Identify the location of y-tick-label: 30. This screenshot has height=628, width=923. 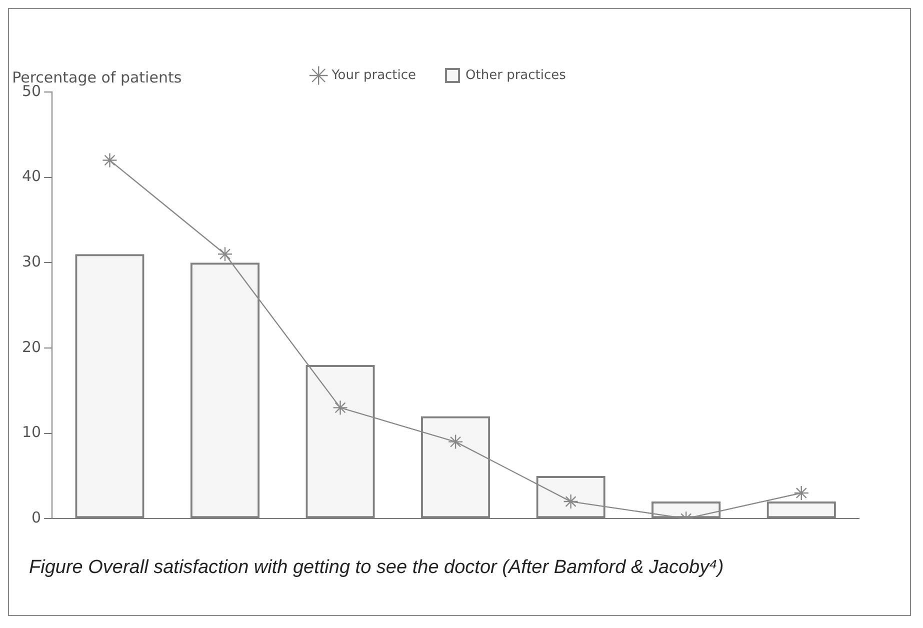
(32, 261).